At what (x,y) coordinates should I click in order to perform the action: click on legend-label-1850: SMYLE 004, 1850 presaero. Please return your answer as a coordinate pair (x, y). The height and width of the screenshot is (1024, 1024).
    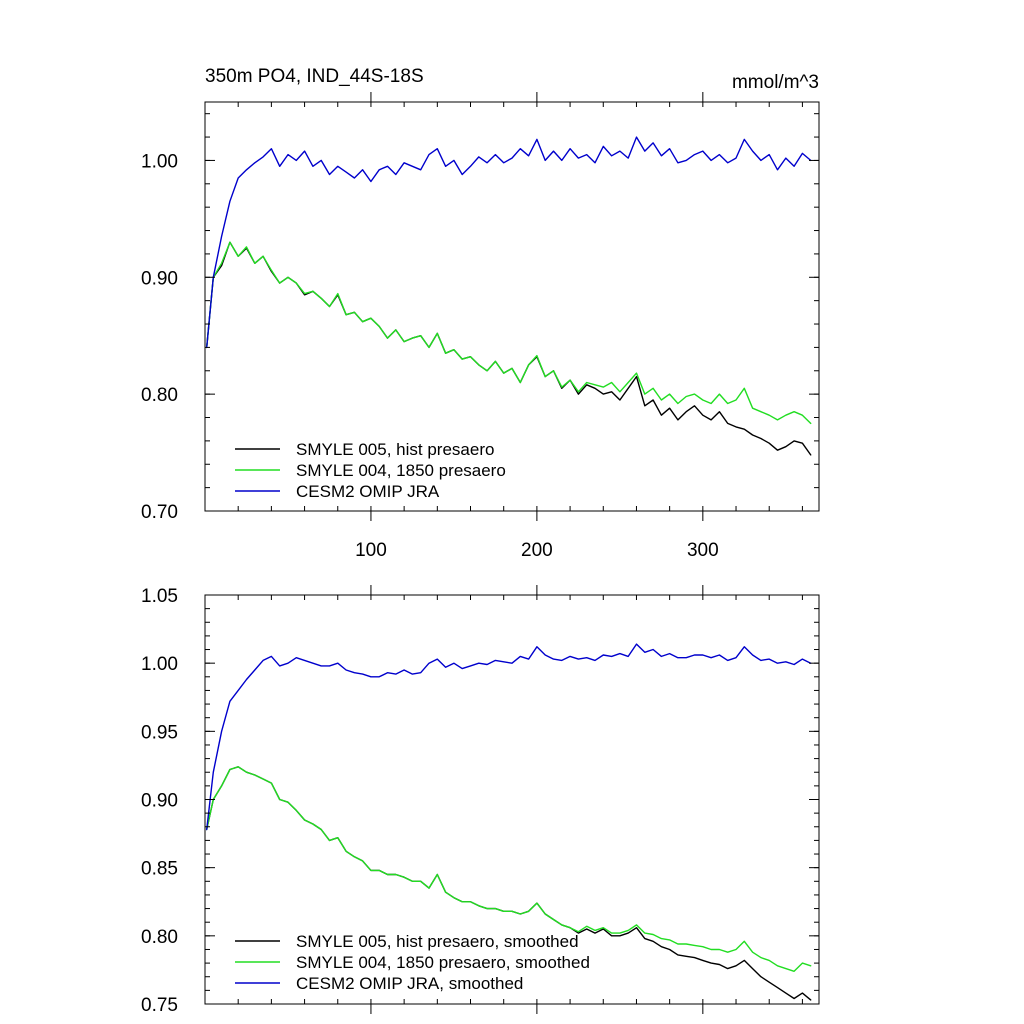
    Looking at the image, I should click on (401, 470).